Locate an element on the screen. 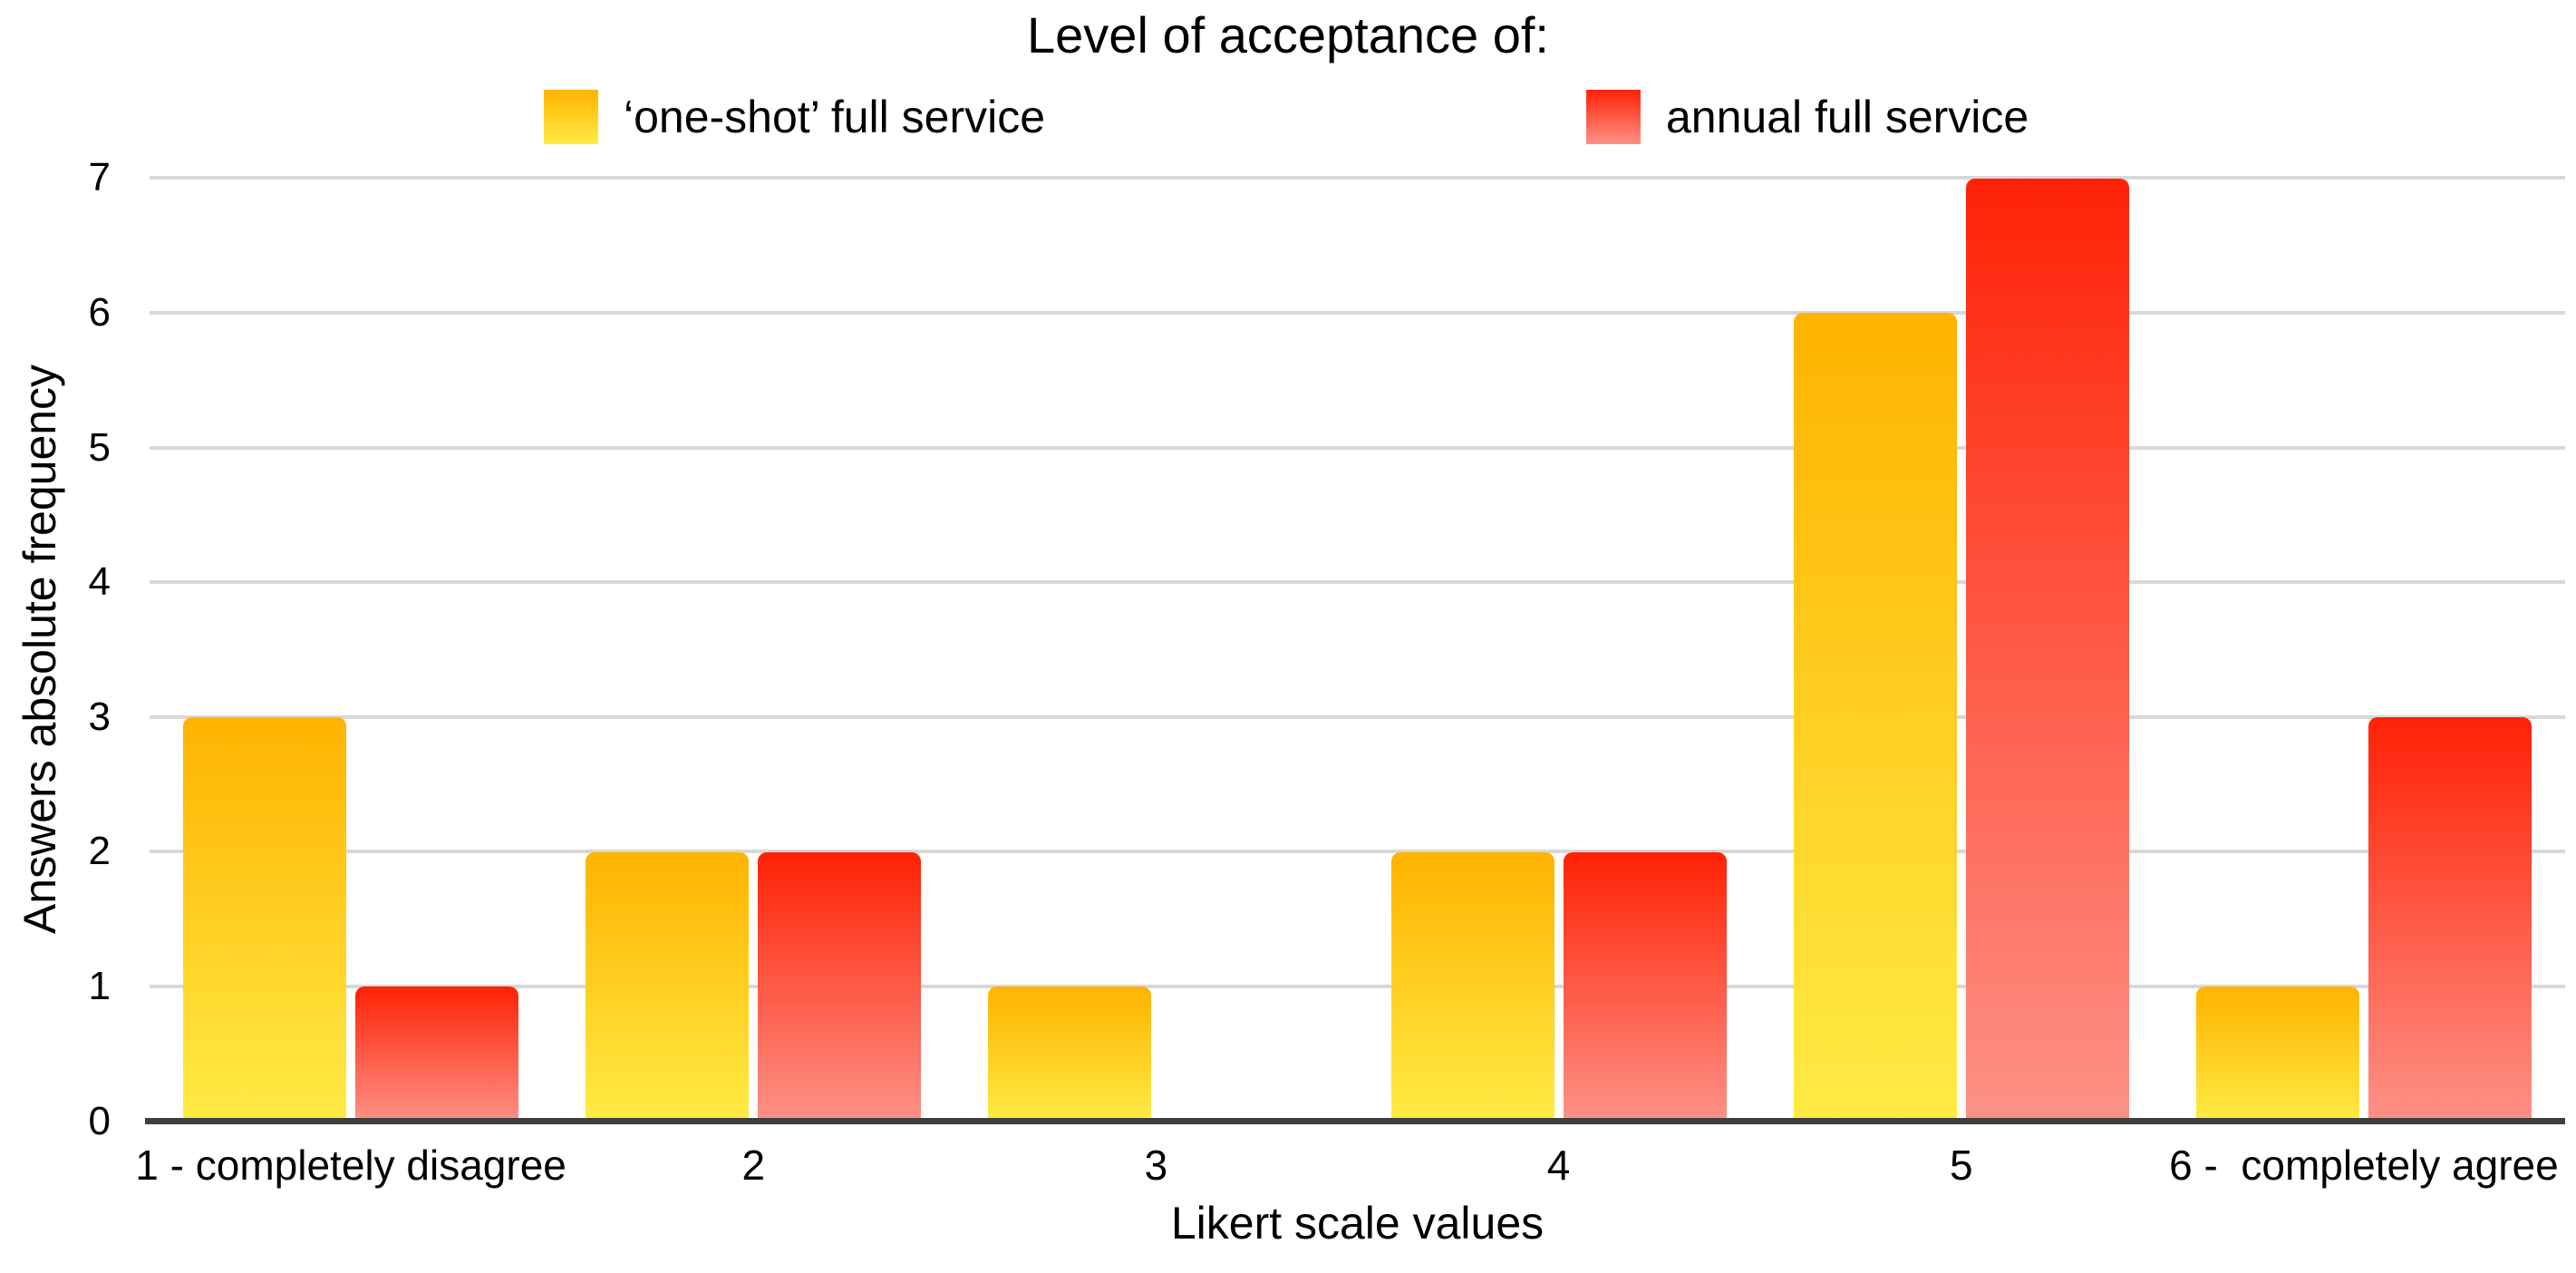 The width and height of the screenshot is (2576, 1273). bar-one-shot-cat5 is located at coordinates (1875, 717).